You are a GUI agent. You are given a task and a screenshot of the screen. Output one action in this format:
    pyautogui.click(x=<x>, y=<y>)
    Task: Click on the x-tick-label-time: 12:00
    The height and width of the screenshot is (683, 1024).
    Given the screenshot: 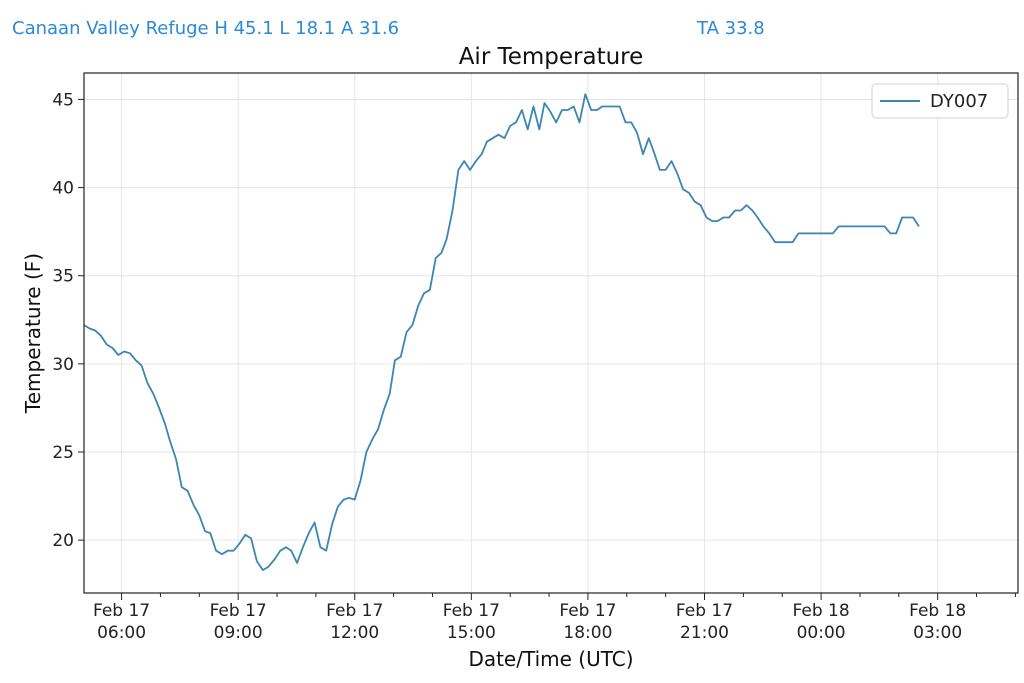 What is the action you would take?
    pyautogui.click(x=354, y=633)
    